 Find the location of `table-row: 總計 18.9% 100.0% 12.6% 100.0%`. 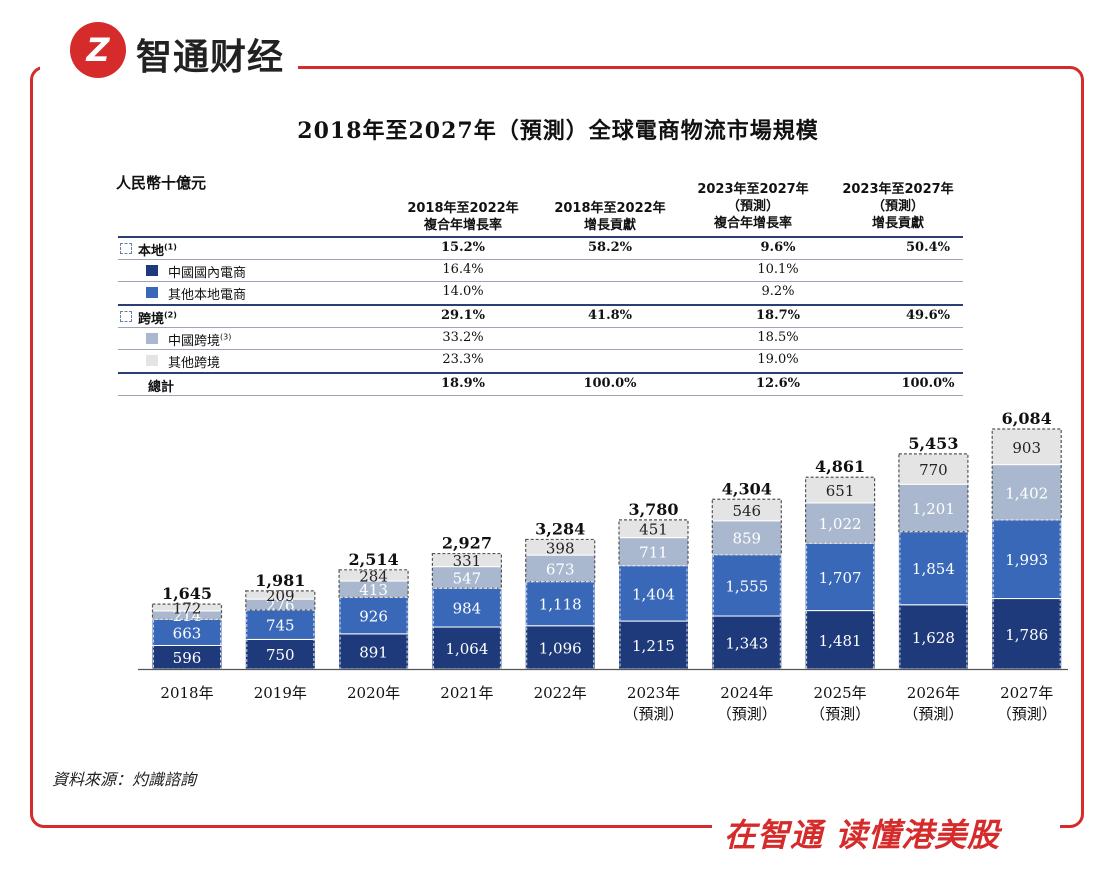

table-row: 總計 18.9% 100.0% 12.6% 100.0% is located at coordinates (540, 383).